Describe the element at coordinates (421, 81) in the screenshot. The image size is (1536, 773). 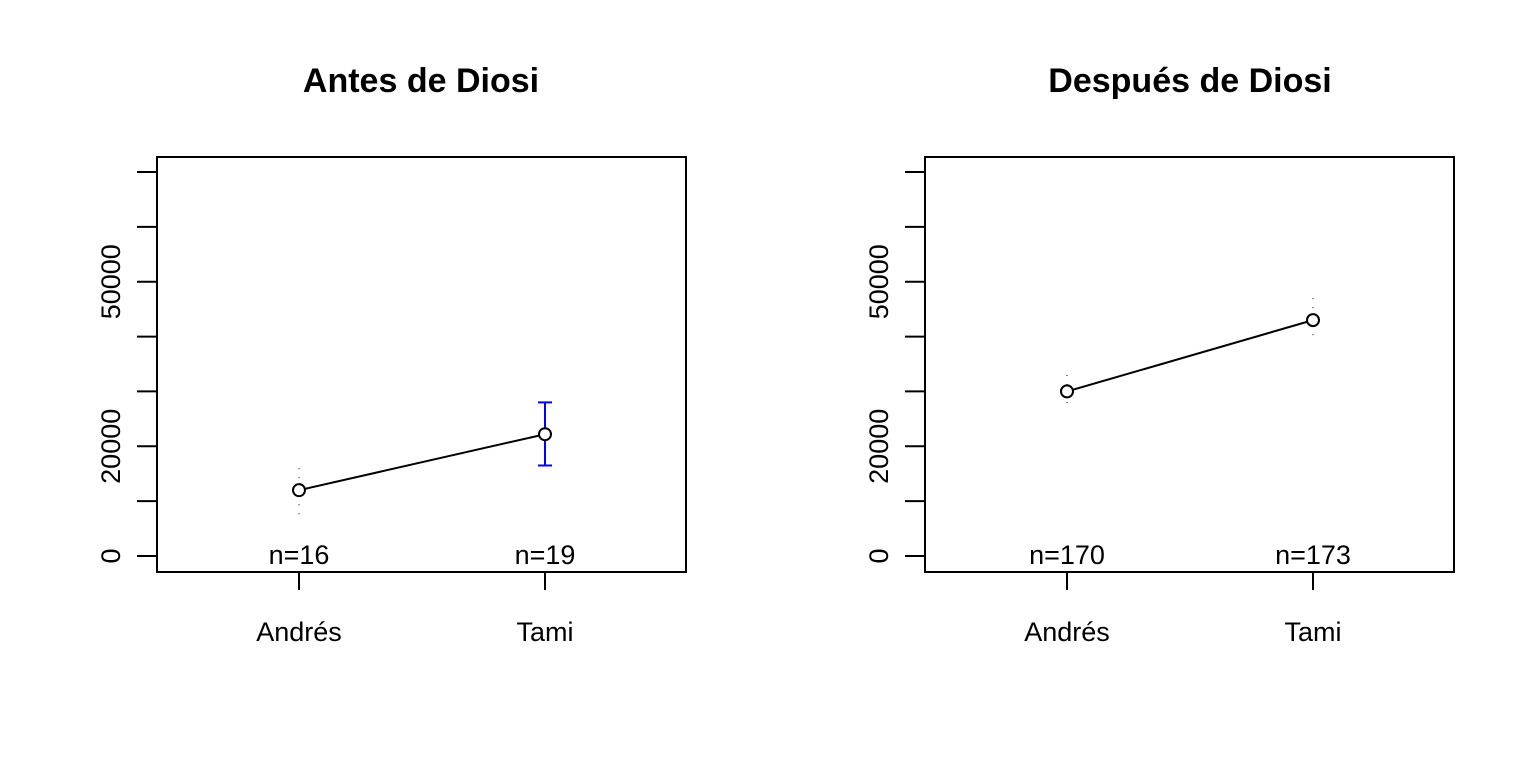
I see `chart-title: Antes de Diosi` at that location.